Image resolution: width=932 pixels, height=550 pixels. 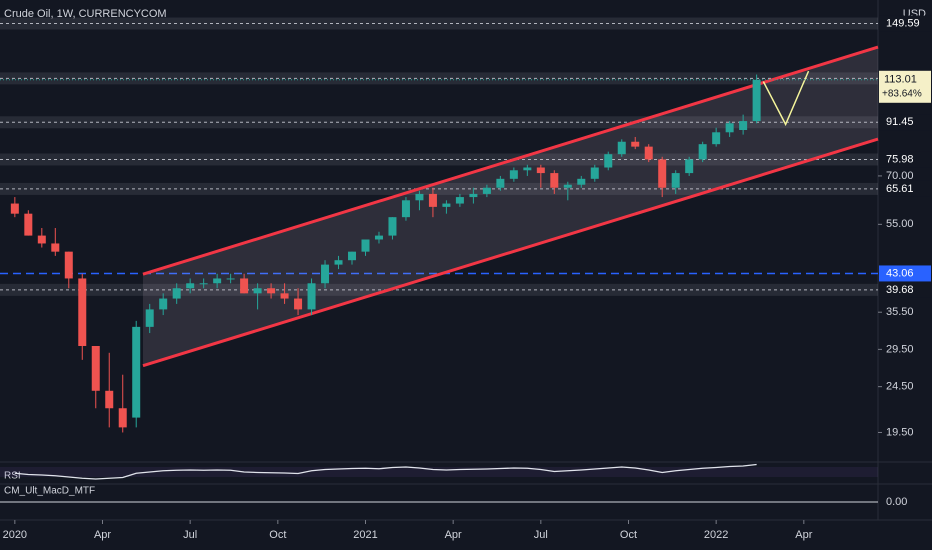 What do you see at coordinates (900, 176) in the screenshot?
I see `y-tick-label: 70.00` at bounding box center [900, 176].